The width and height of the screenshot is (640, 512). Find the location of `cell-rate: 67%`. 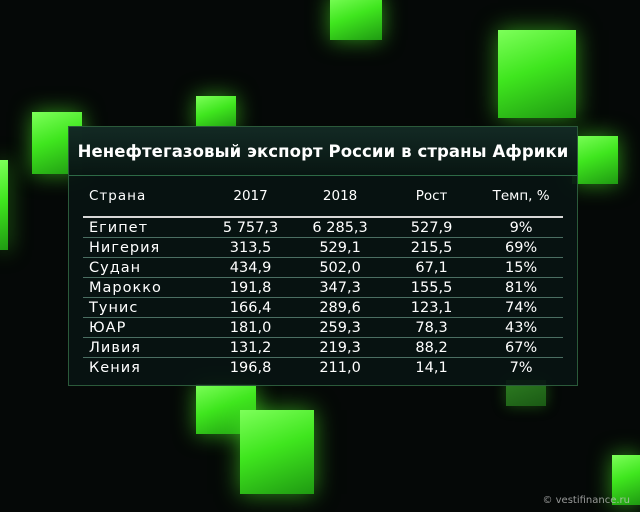

cell-rate: 67% is located at coordinates (521, 347).